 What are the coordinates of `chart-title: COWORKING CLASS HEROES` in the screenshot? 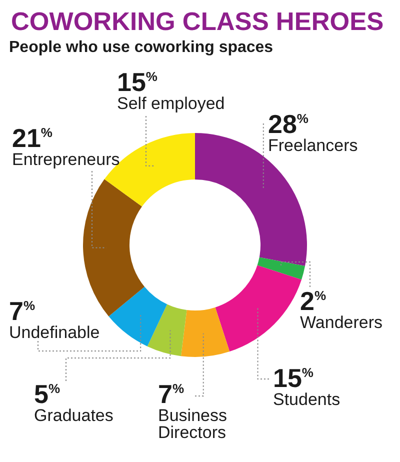 It's located at (197, 22).